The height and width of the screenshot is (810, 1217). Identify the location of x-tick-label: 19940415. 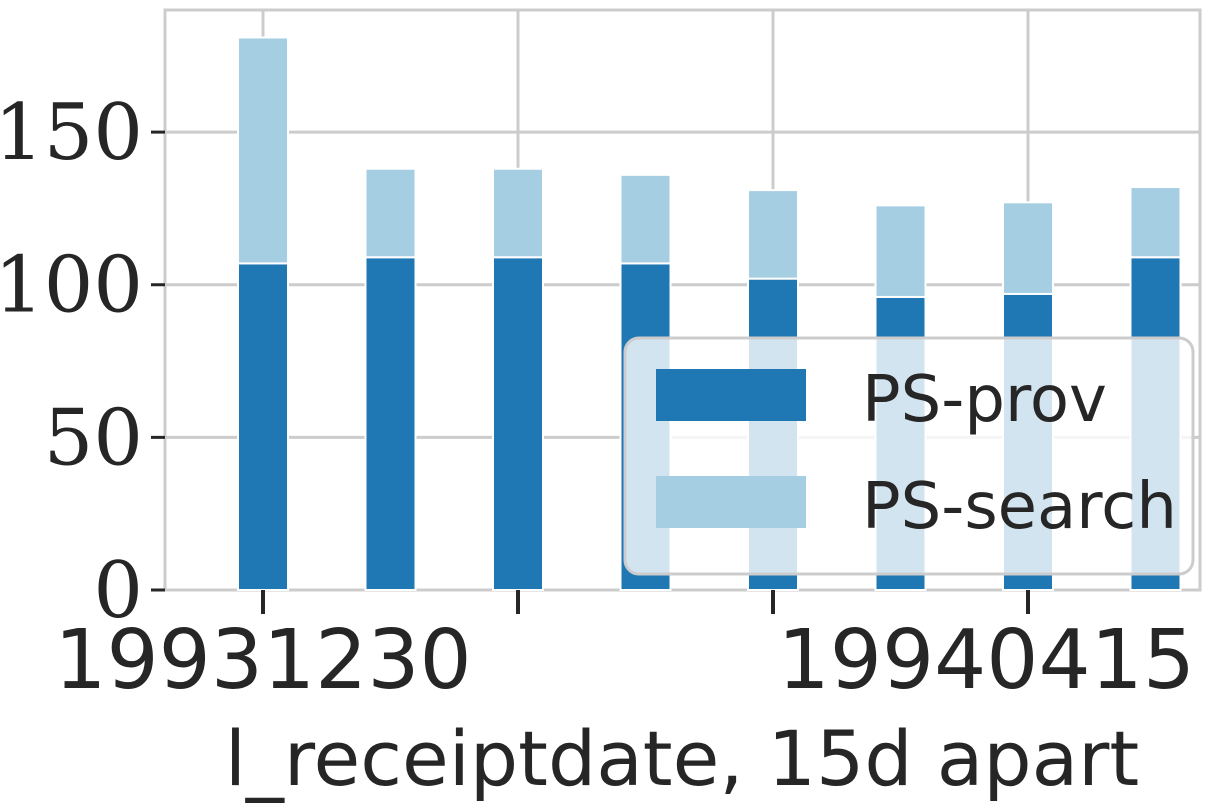
(986, 660).